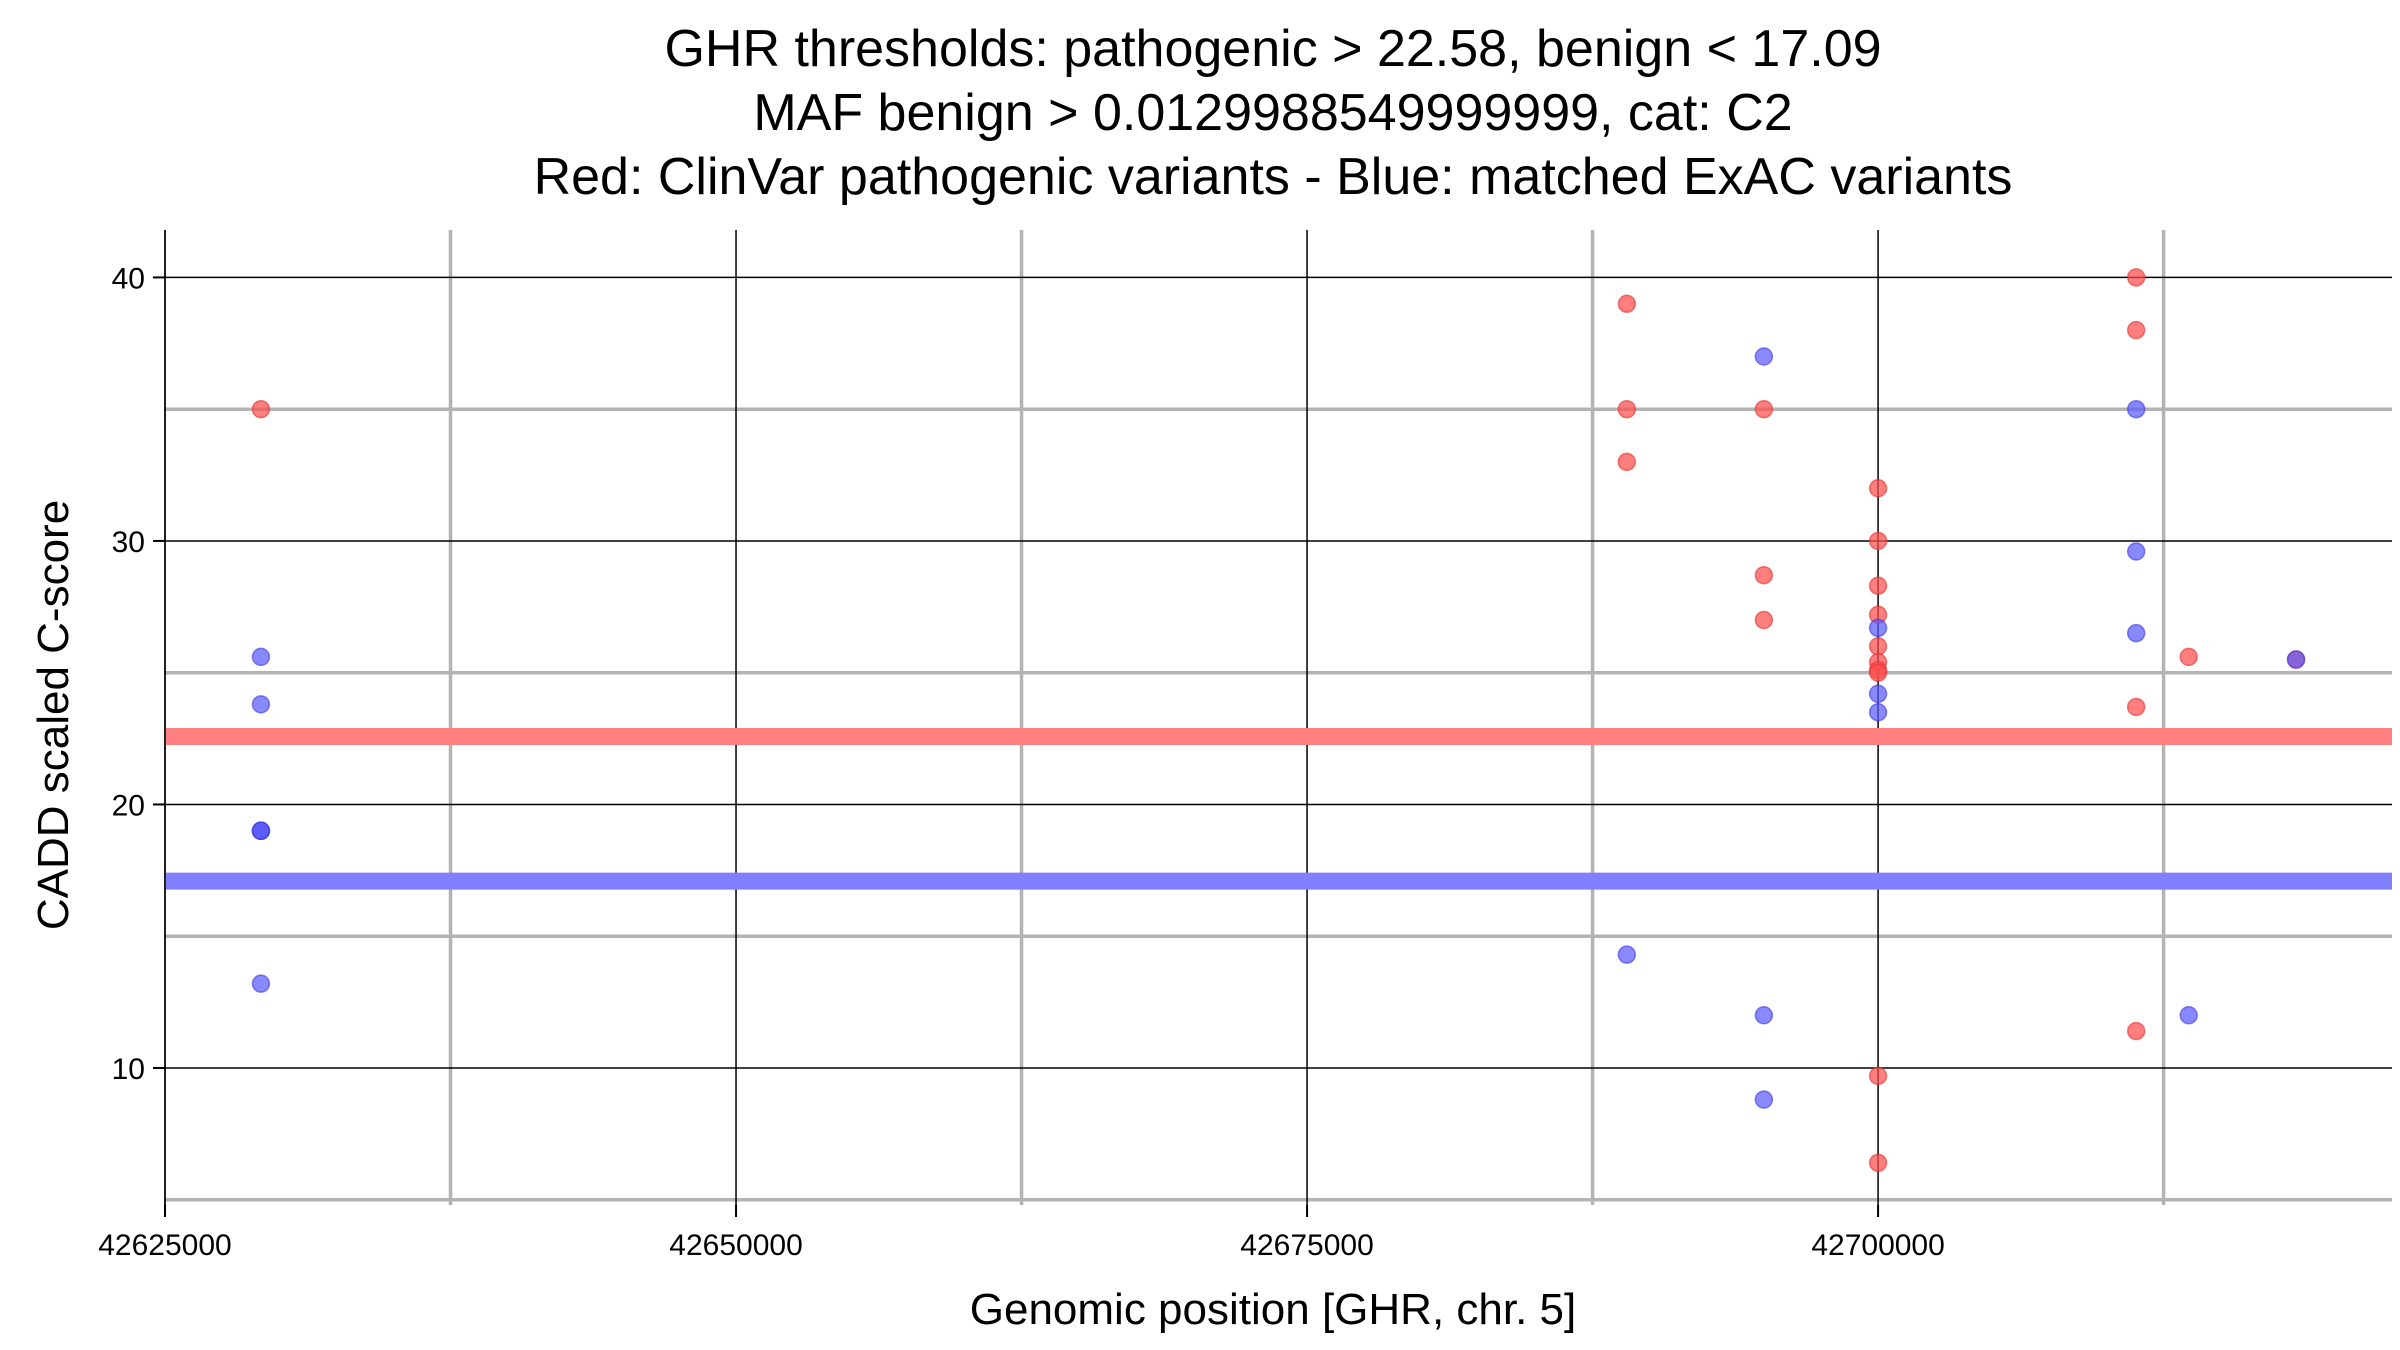  What do you see at coordinates (735, 1245) in the screenshot?
I see `x-tick-label: 42650000` at bounding box center [735, 1245].